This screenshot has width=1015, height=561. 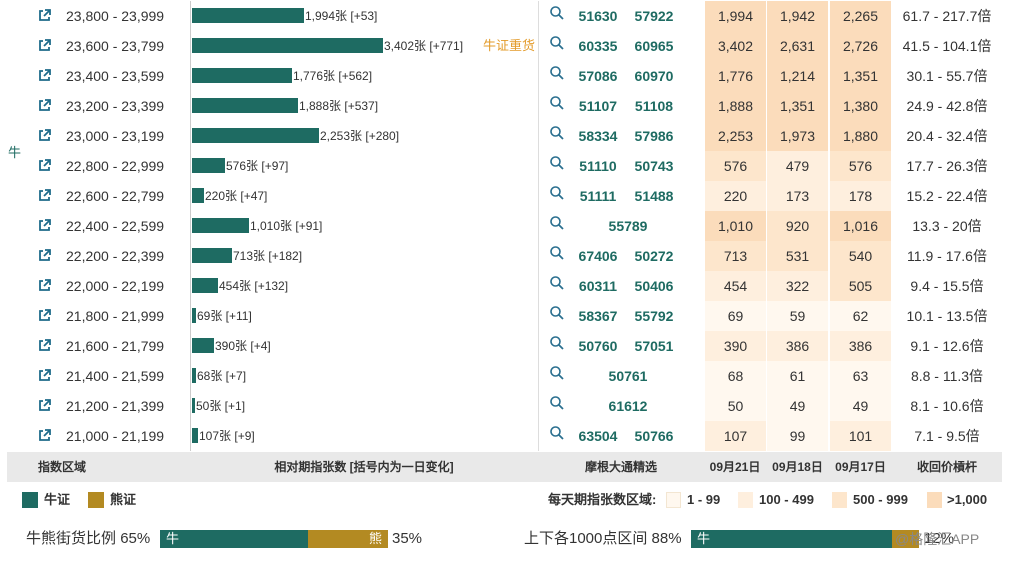 I want to click on index-range: 21,200 - 21,399, so click(x=115, y=406).